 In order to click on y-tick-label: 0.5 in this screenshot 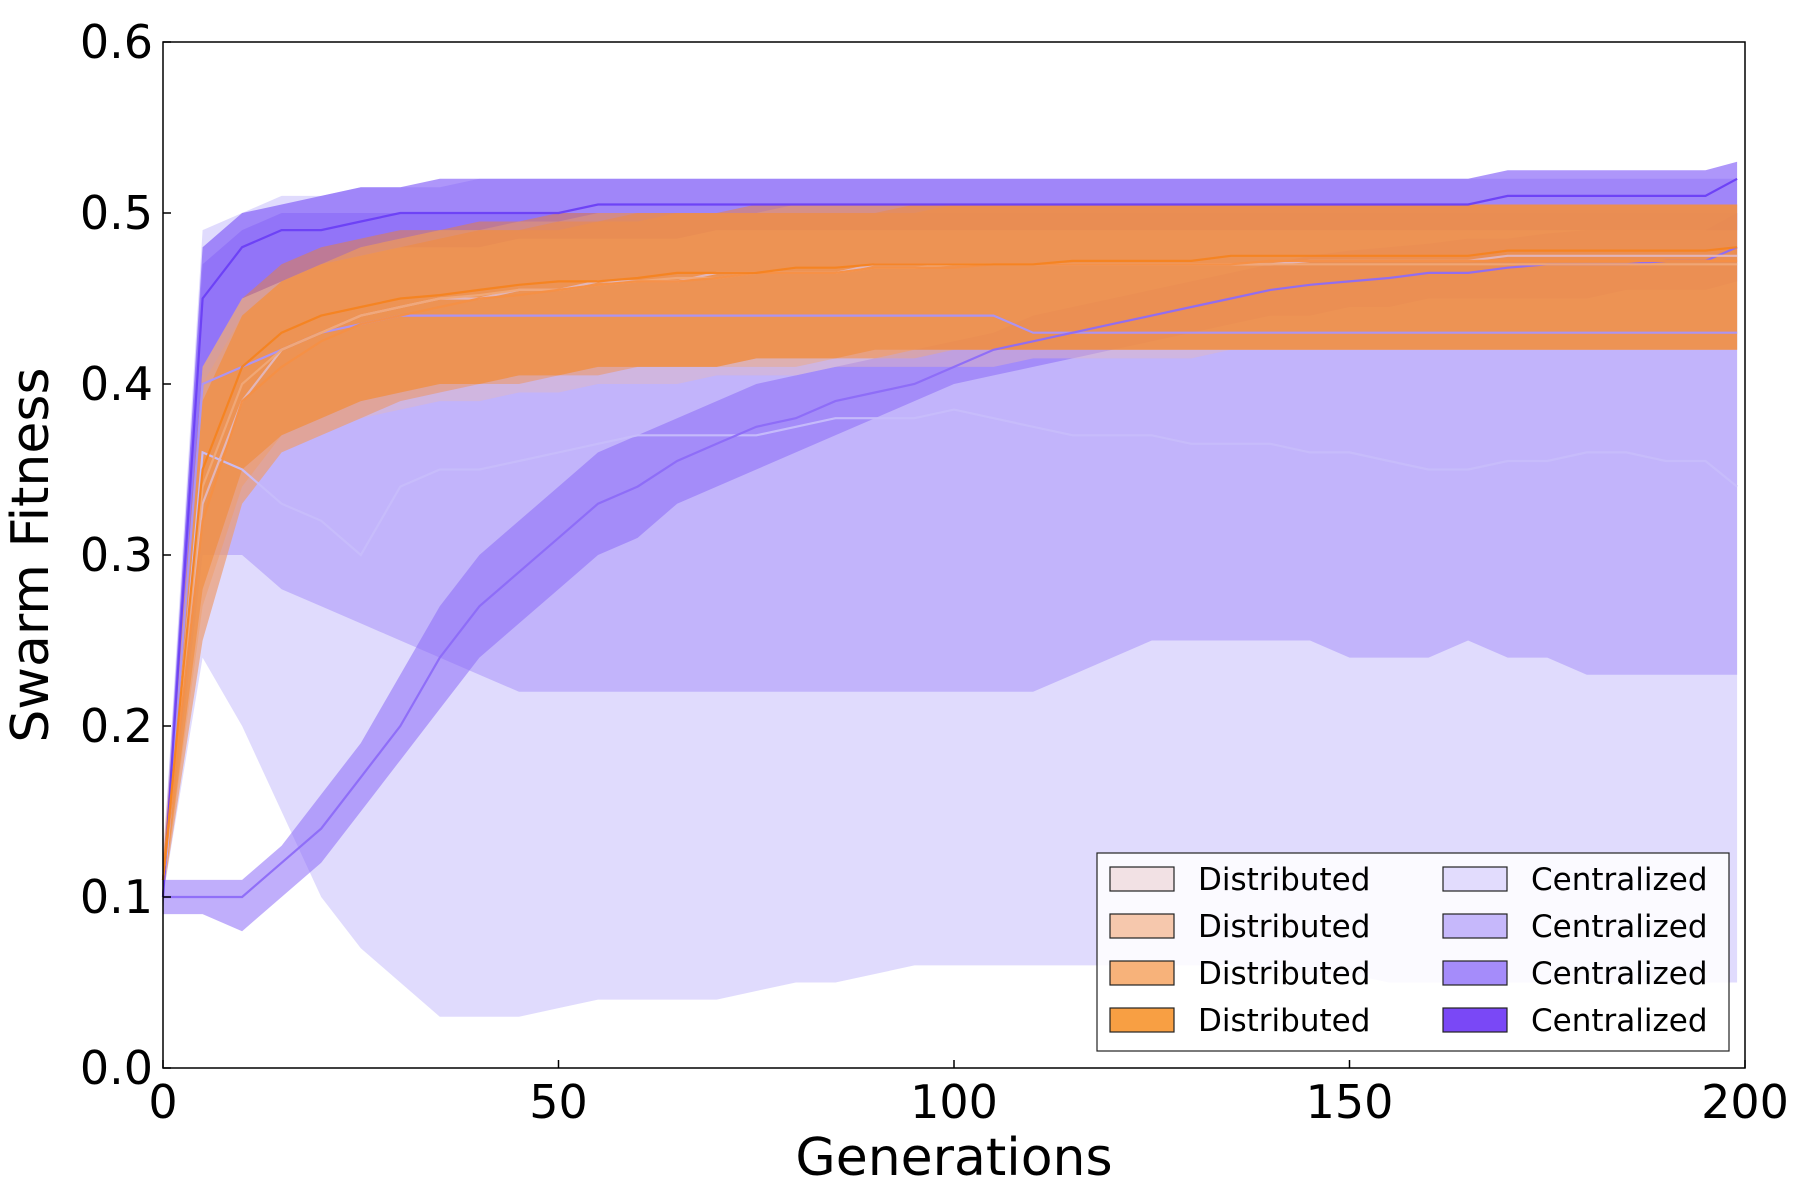, I will do `click(116, 213)`.